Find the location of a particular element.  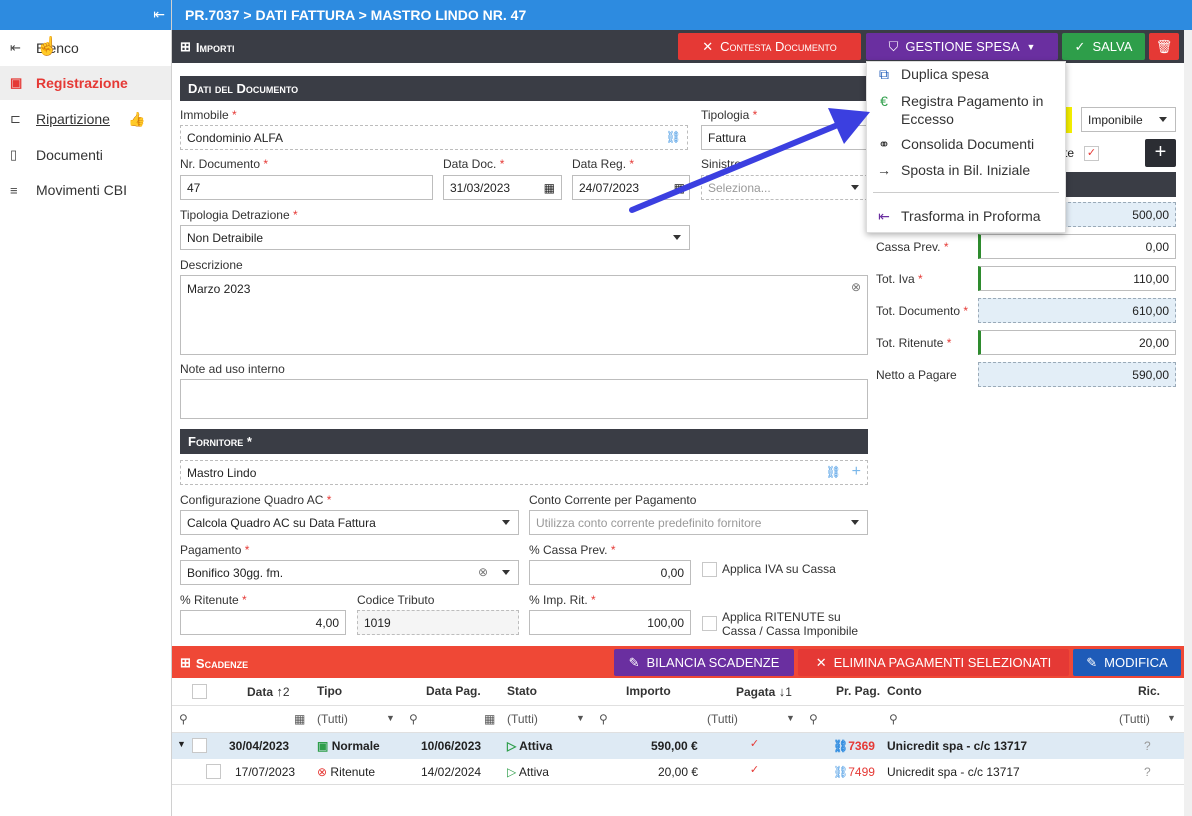

data-doc-input: 31/03/2023 ▦ is located at coordinates (502, 187).